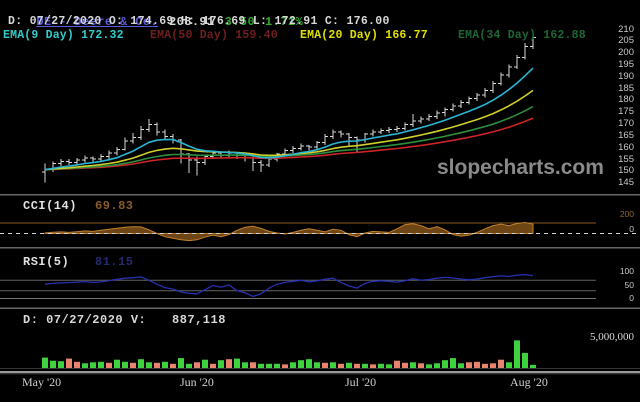  I want to click on price-tick-195: 195, so click(626, 64).